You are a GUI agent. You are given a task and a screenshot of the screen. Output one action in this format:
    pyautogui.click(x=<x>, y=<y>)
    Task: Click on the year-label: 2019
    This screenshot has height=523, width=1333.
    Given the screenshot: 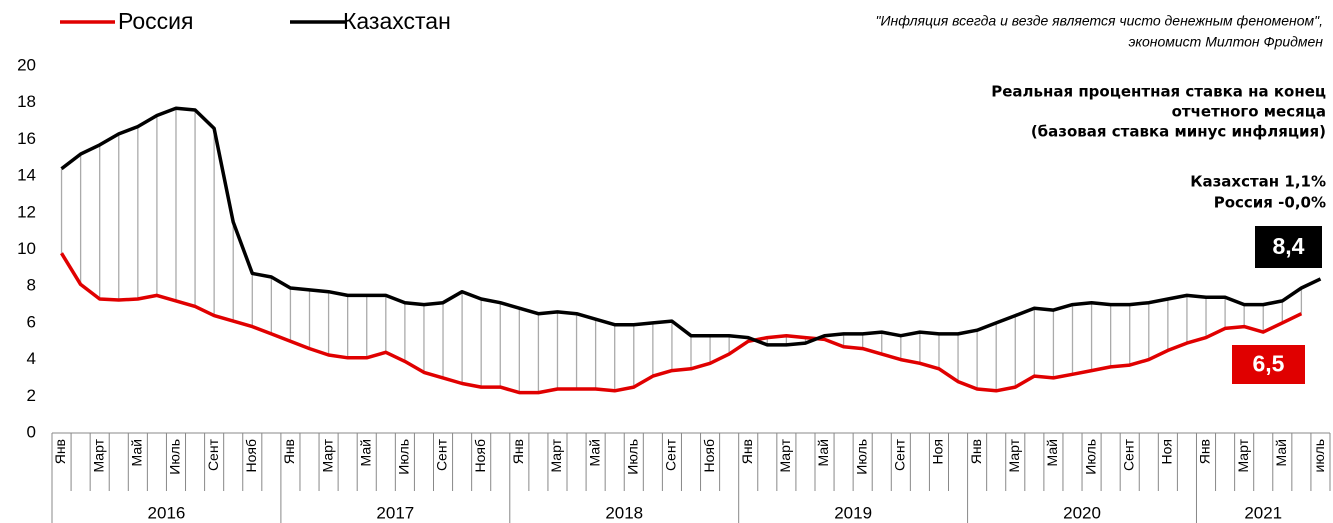 What is the action you would take?
    pyautogui.click(x=853, y=512)
    